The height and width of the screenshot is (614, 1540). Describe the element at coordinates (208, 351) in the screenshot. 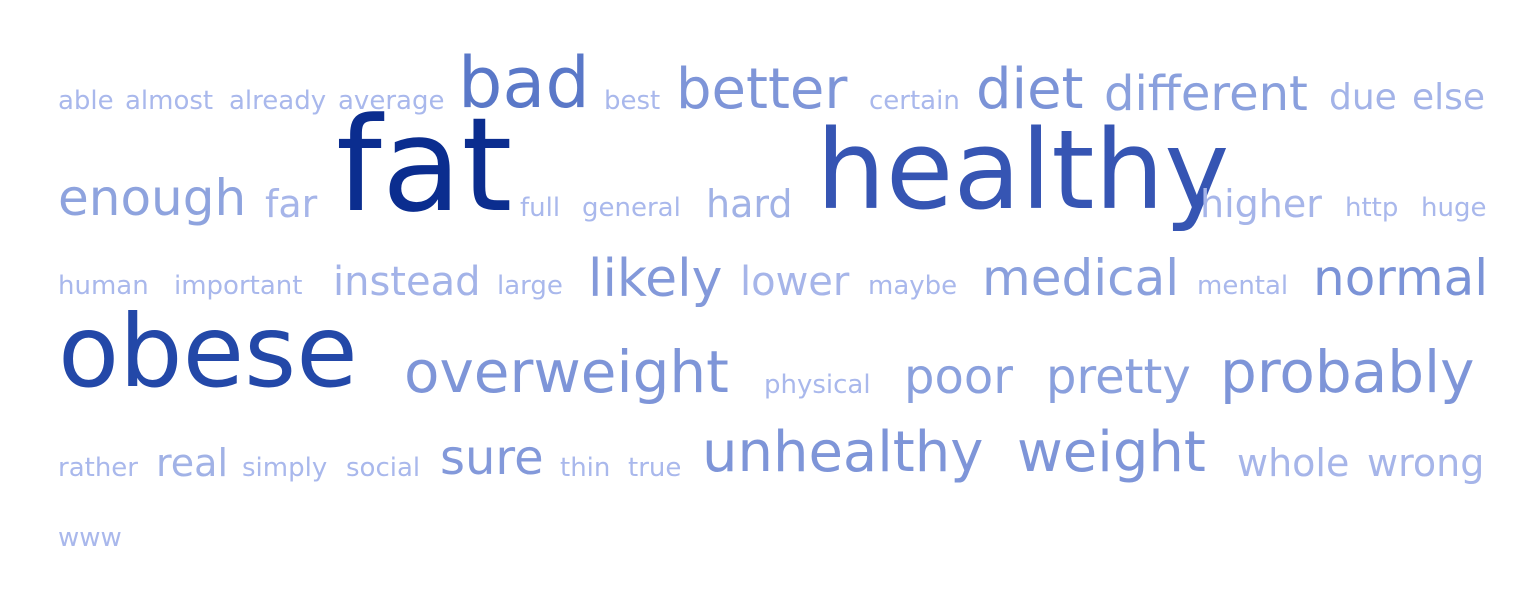

I see `word-obese: obese` at that location.